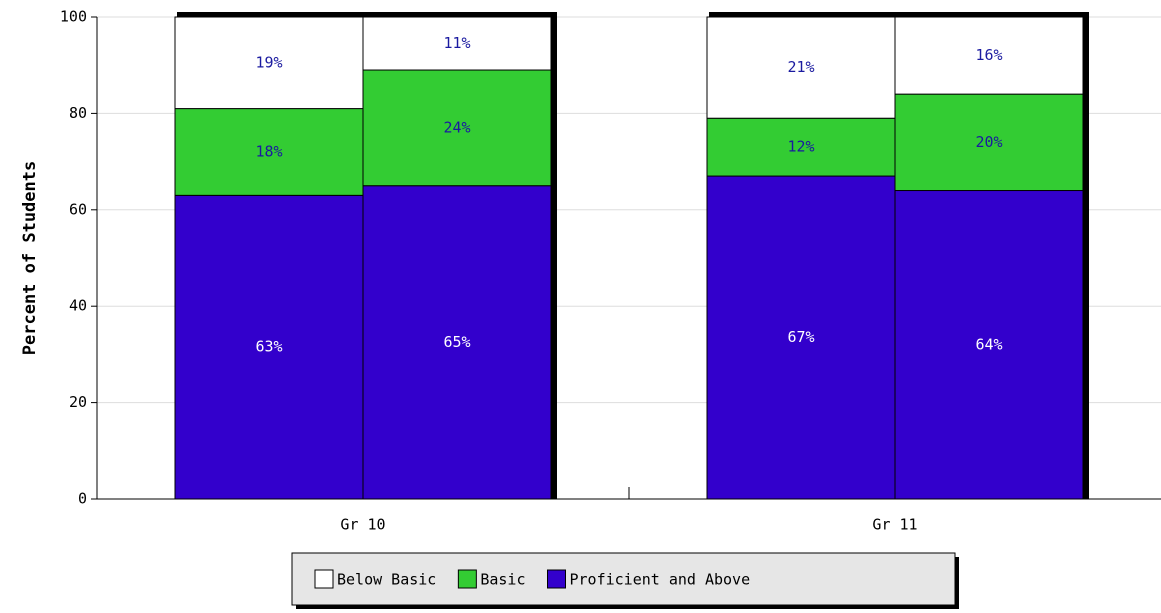  Describe the element at coordinates (78, 113) in the screenshot. I see `y-tick-label: 80` at that location.